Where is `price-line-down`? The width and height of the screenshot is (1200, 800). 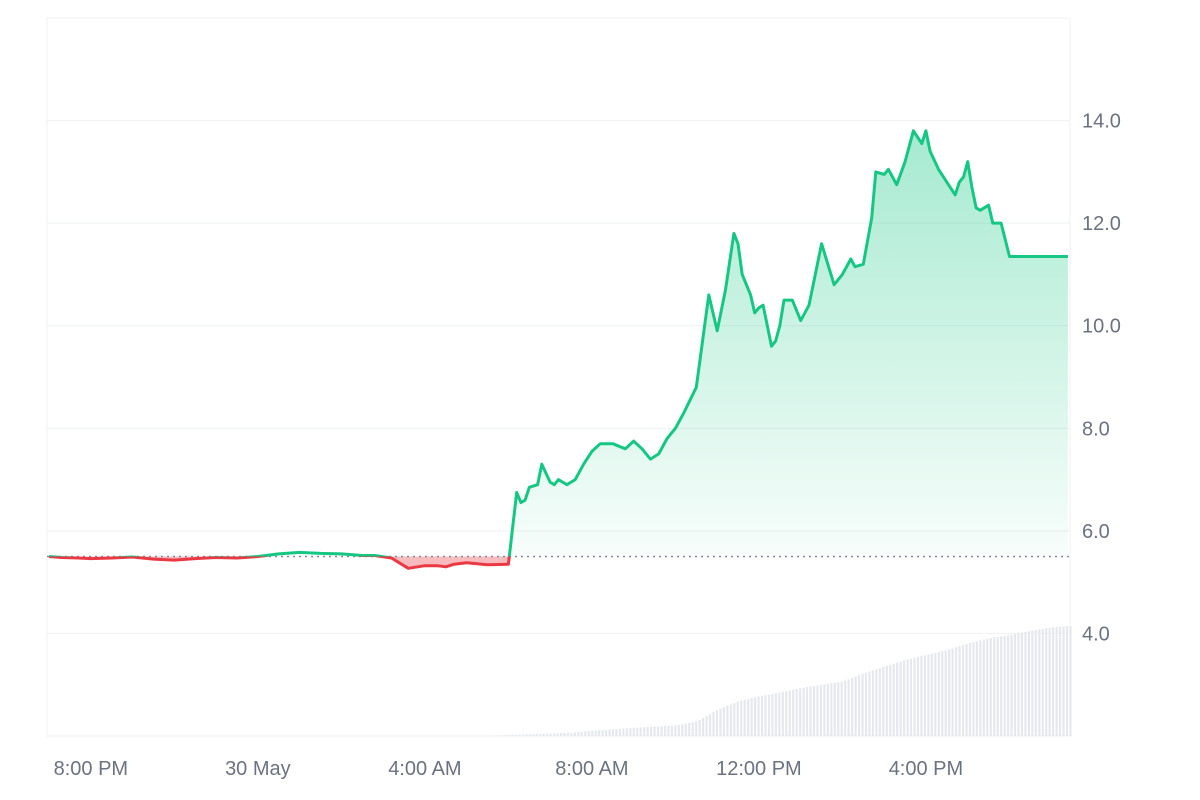
price-line-down is located at coordinates (279, 563).